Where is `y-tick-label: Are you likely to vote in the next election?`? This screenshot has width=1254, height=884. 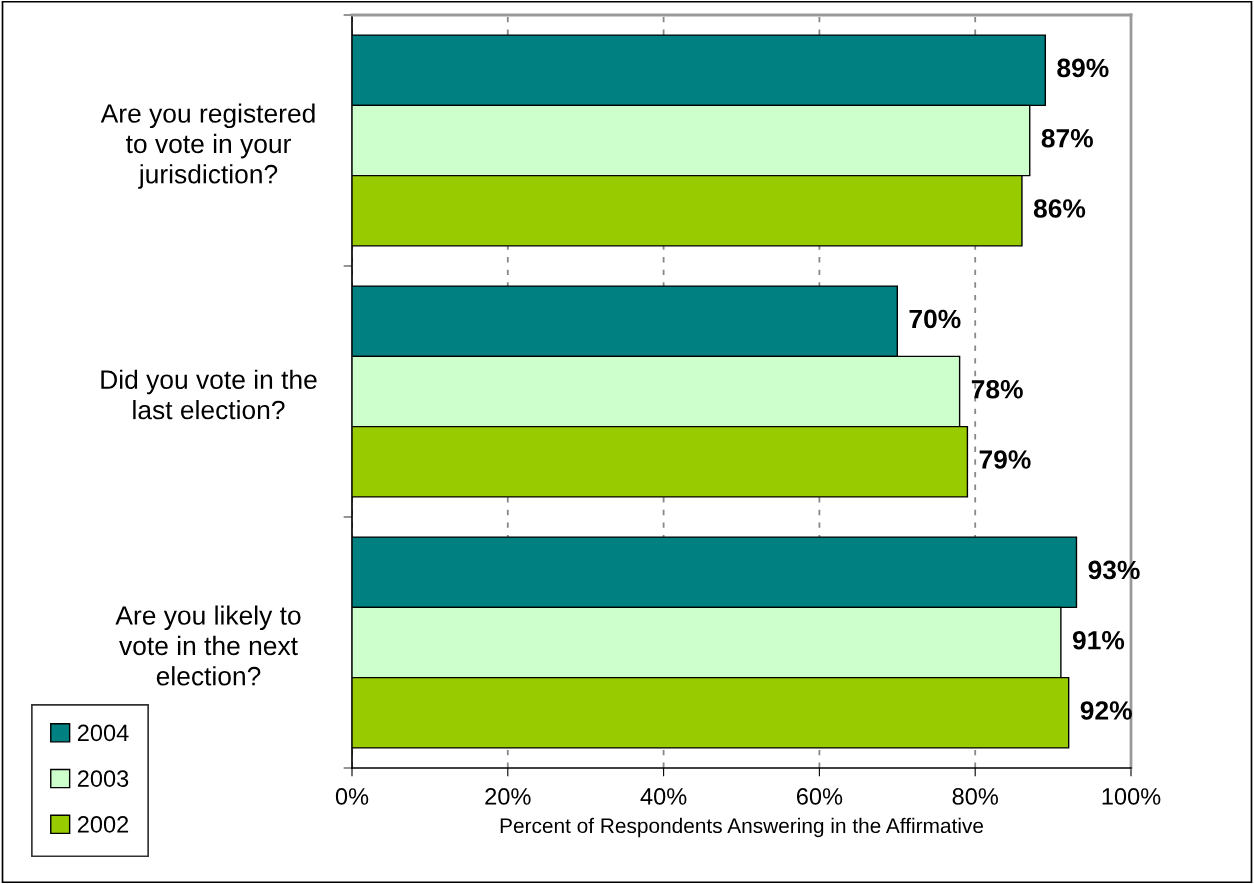
y-tick-label: Are you likely to vote in the next election? is located at coordinates (208, 645).